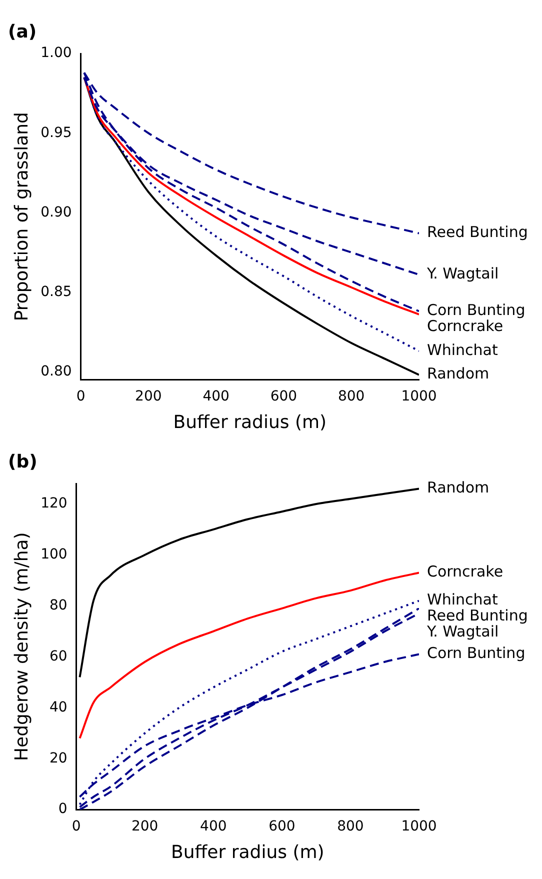 This screenshot has width=542, height=879. What do you see at coordinates (56, 292) in the screenshot?
I see `y-tick-label: 0.85` at bounding box center [56, 292].